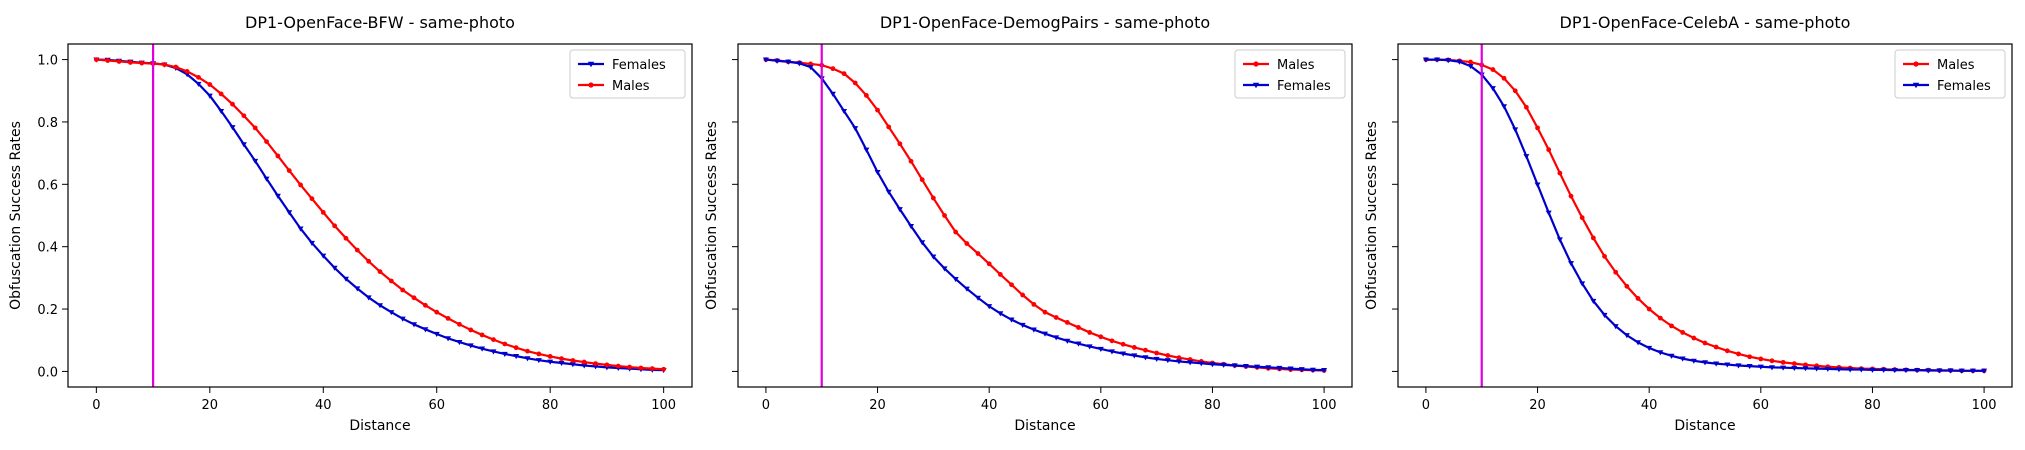  Describe the element at coordinates (47, 248) in the screenshot. I see `y-tick-label: 0.4` at that location.